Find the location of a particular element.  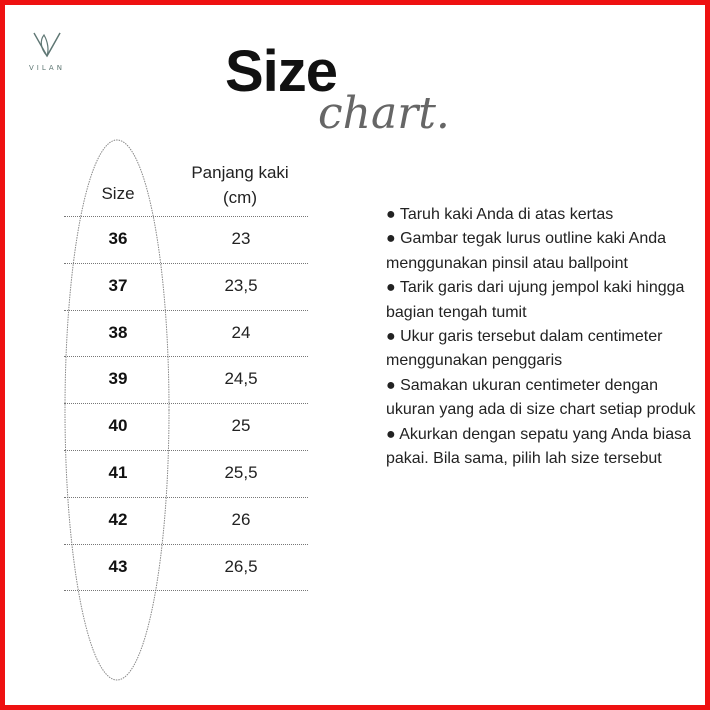

brand-name: VILAN is located at coordinates (47, 68).